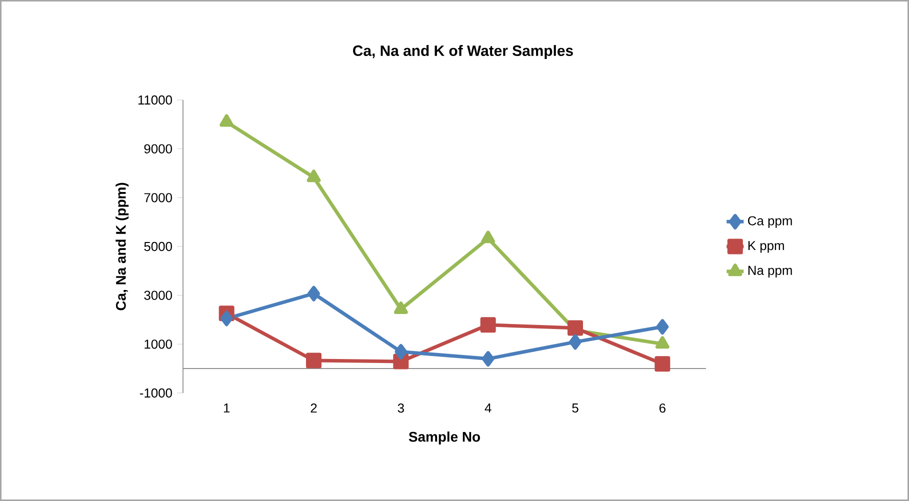 This screenshot has height=501, width=909. I want to click on y-tick-label: 7000, so click(158, 197).